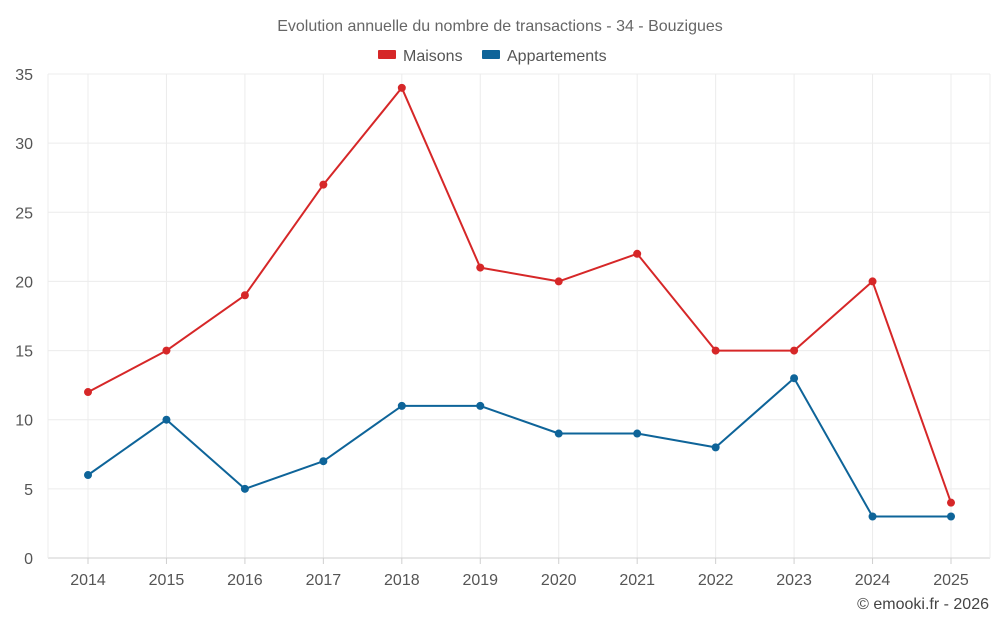 The width and height of the screenshot is (1000, 625). I want to click on y-tick-label: 15, so click(24, 352).